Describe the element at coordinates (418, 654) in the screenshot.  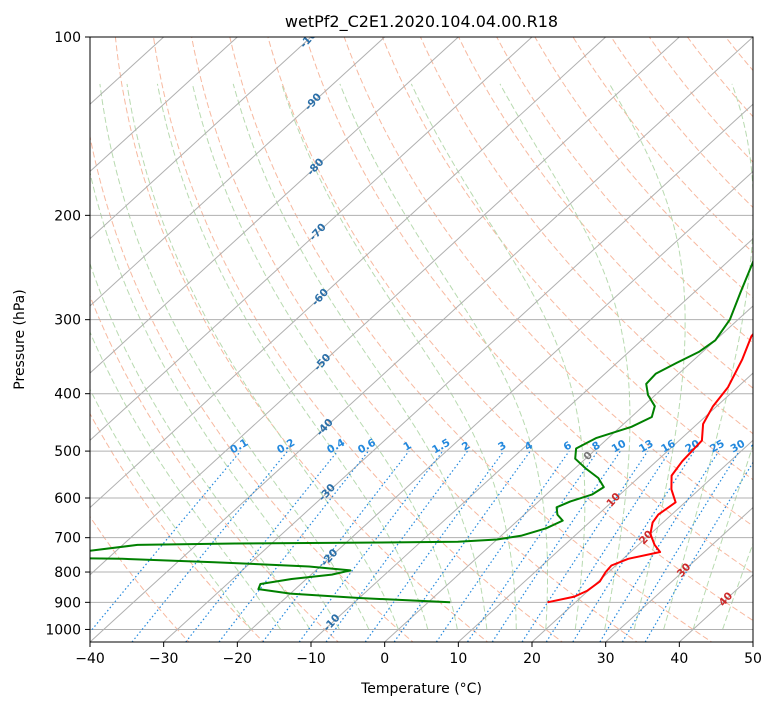
I see `x-axis: −40 −30 −20 −10 0 10 20 30 40 50` at that location.